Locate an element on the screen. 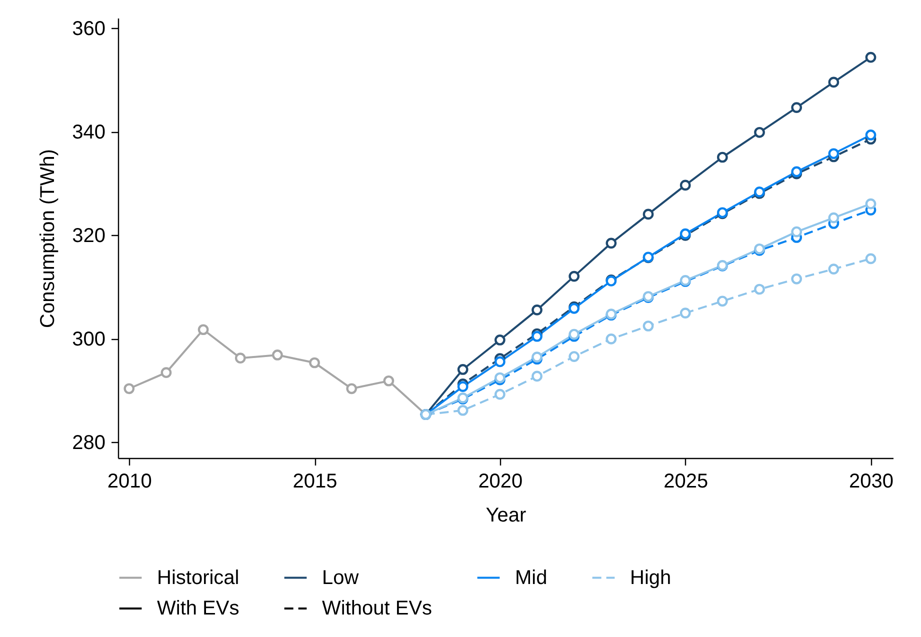  y-tick-label: 360 is located at coordinates (89, 29).